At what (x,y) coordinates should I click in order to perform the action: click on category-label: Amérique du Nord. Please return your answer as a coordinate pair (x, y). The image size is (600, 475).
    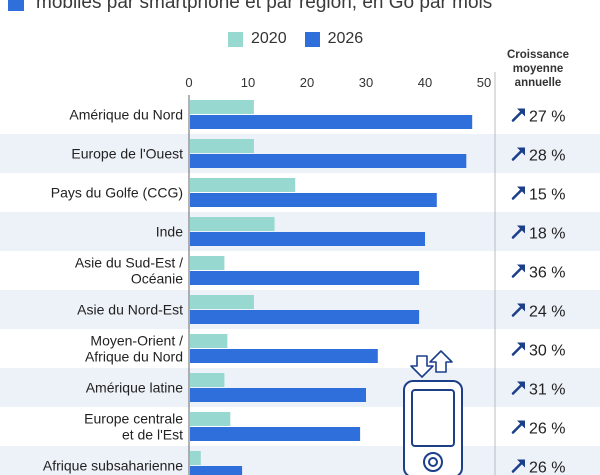
    Looking at the image, I should click on (126, 115).